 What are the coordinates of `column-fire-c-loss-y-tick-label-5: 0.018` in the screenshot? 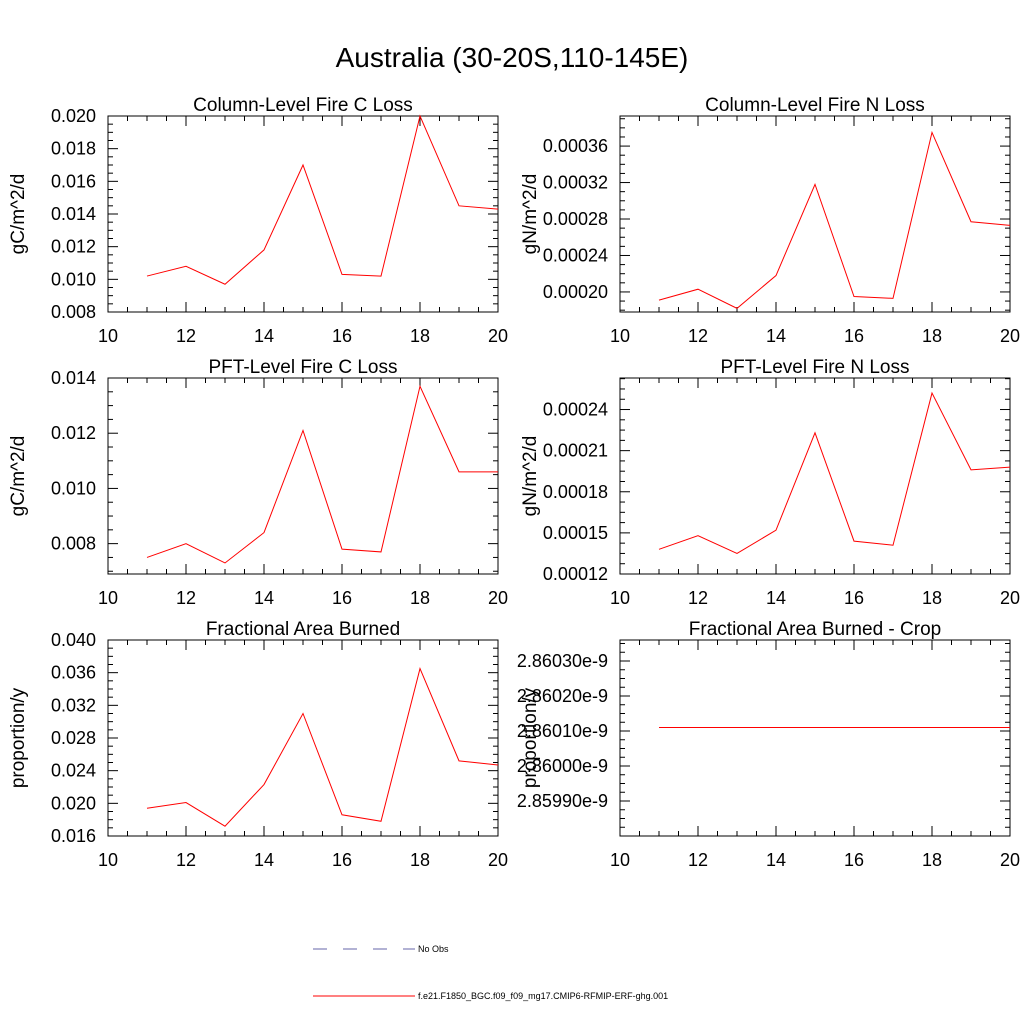 It's located at (73, 149).